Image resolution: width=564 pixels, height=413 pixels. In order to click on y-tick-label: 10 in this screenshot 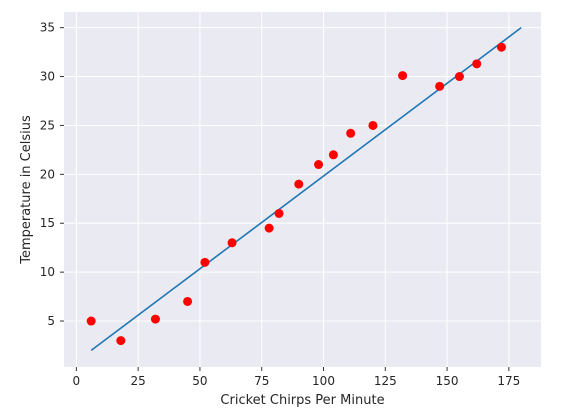, I will do `click(47, 272)`.